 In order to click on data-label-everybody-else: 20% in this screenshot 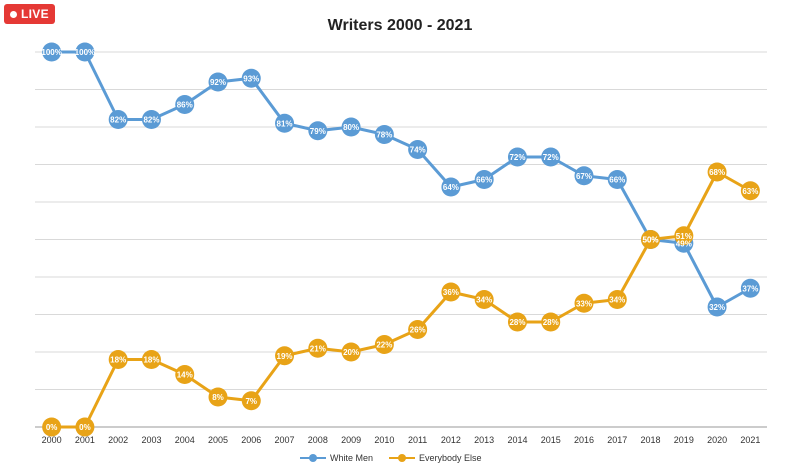, I will do `click(351, 352)`.